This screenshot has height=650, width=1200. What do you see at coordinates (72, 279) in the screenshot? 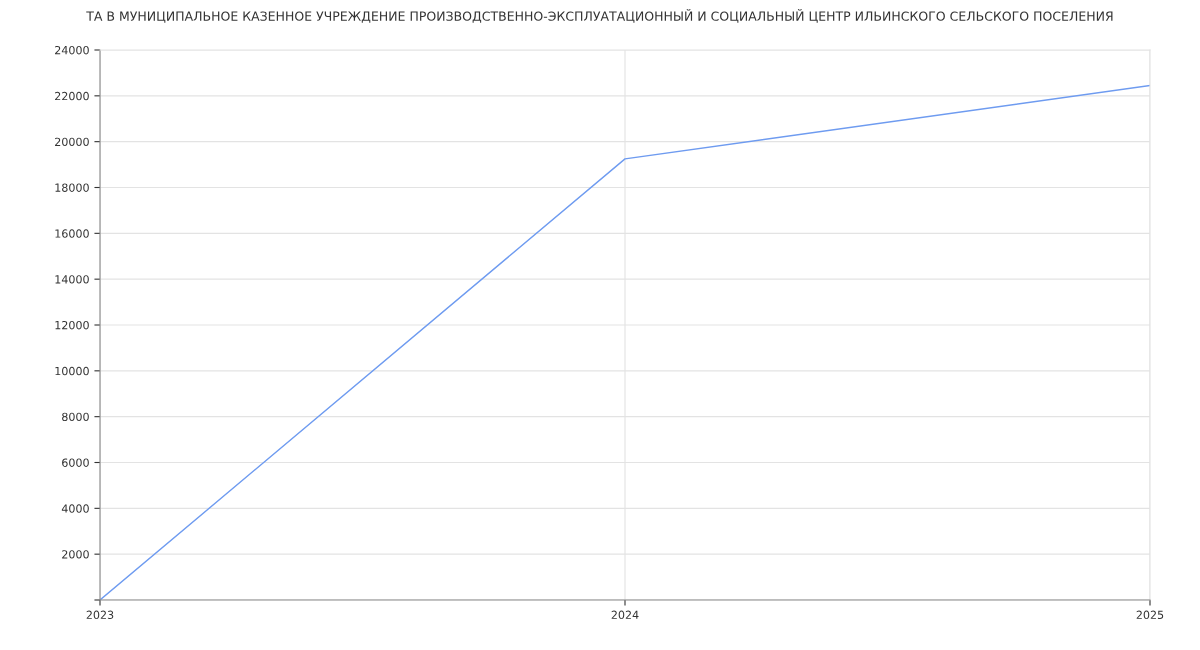
I see `y-tick-label: 14000` at bounding box center [72, 279].